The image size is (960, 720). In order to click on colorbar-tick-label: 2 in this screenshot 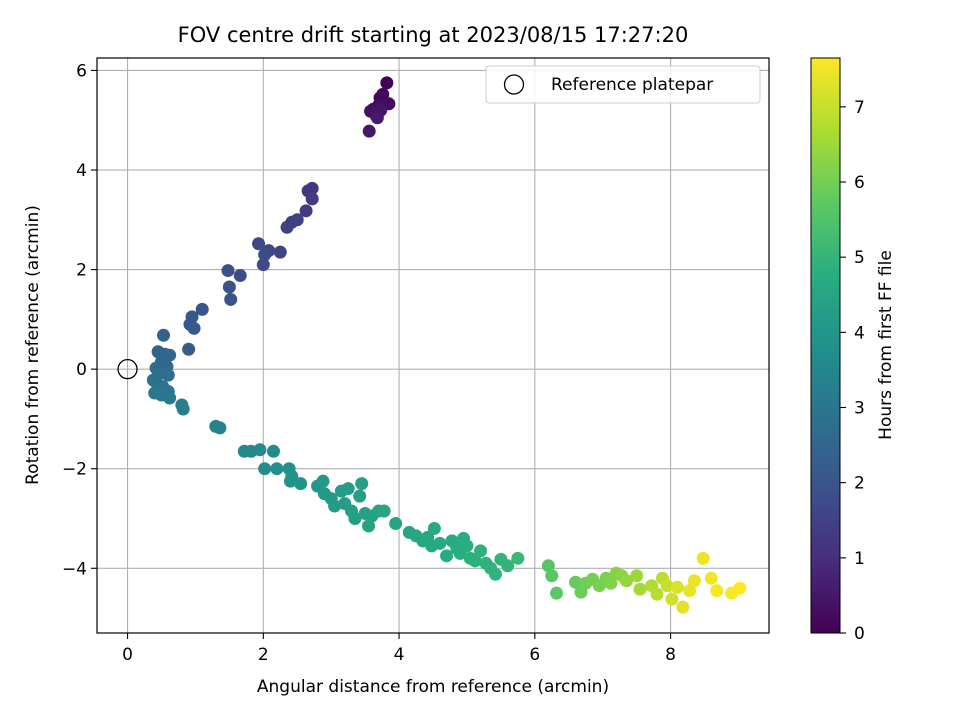, I will do `click(859, 484)`.